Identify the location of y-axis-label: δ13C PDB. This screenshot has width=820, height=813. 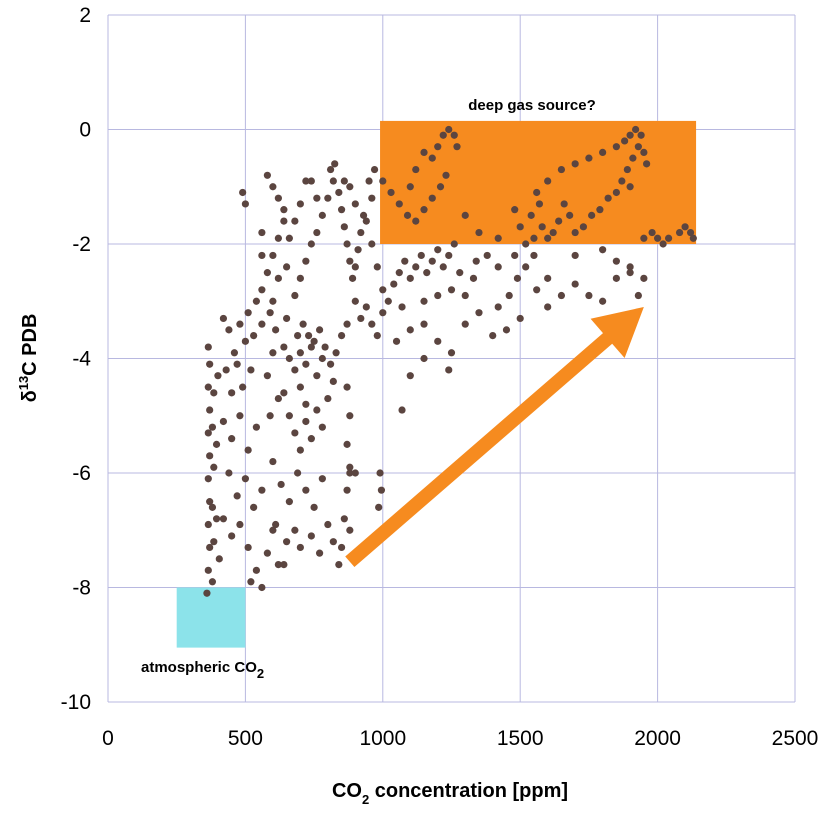
(28, 358).